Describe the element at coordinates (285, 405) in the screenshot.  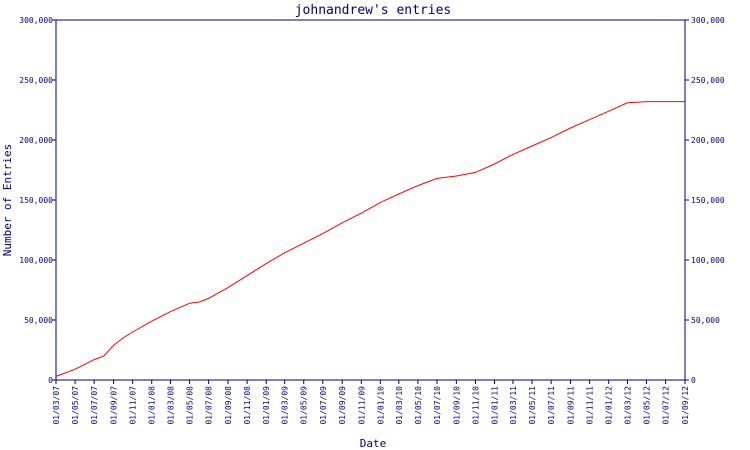
I see `x-tick-label: 01/03/09` at that location.